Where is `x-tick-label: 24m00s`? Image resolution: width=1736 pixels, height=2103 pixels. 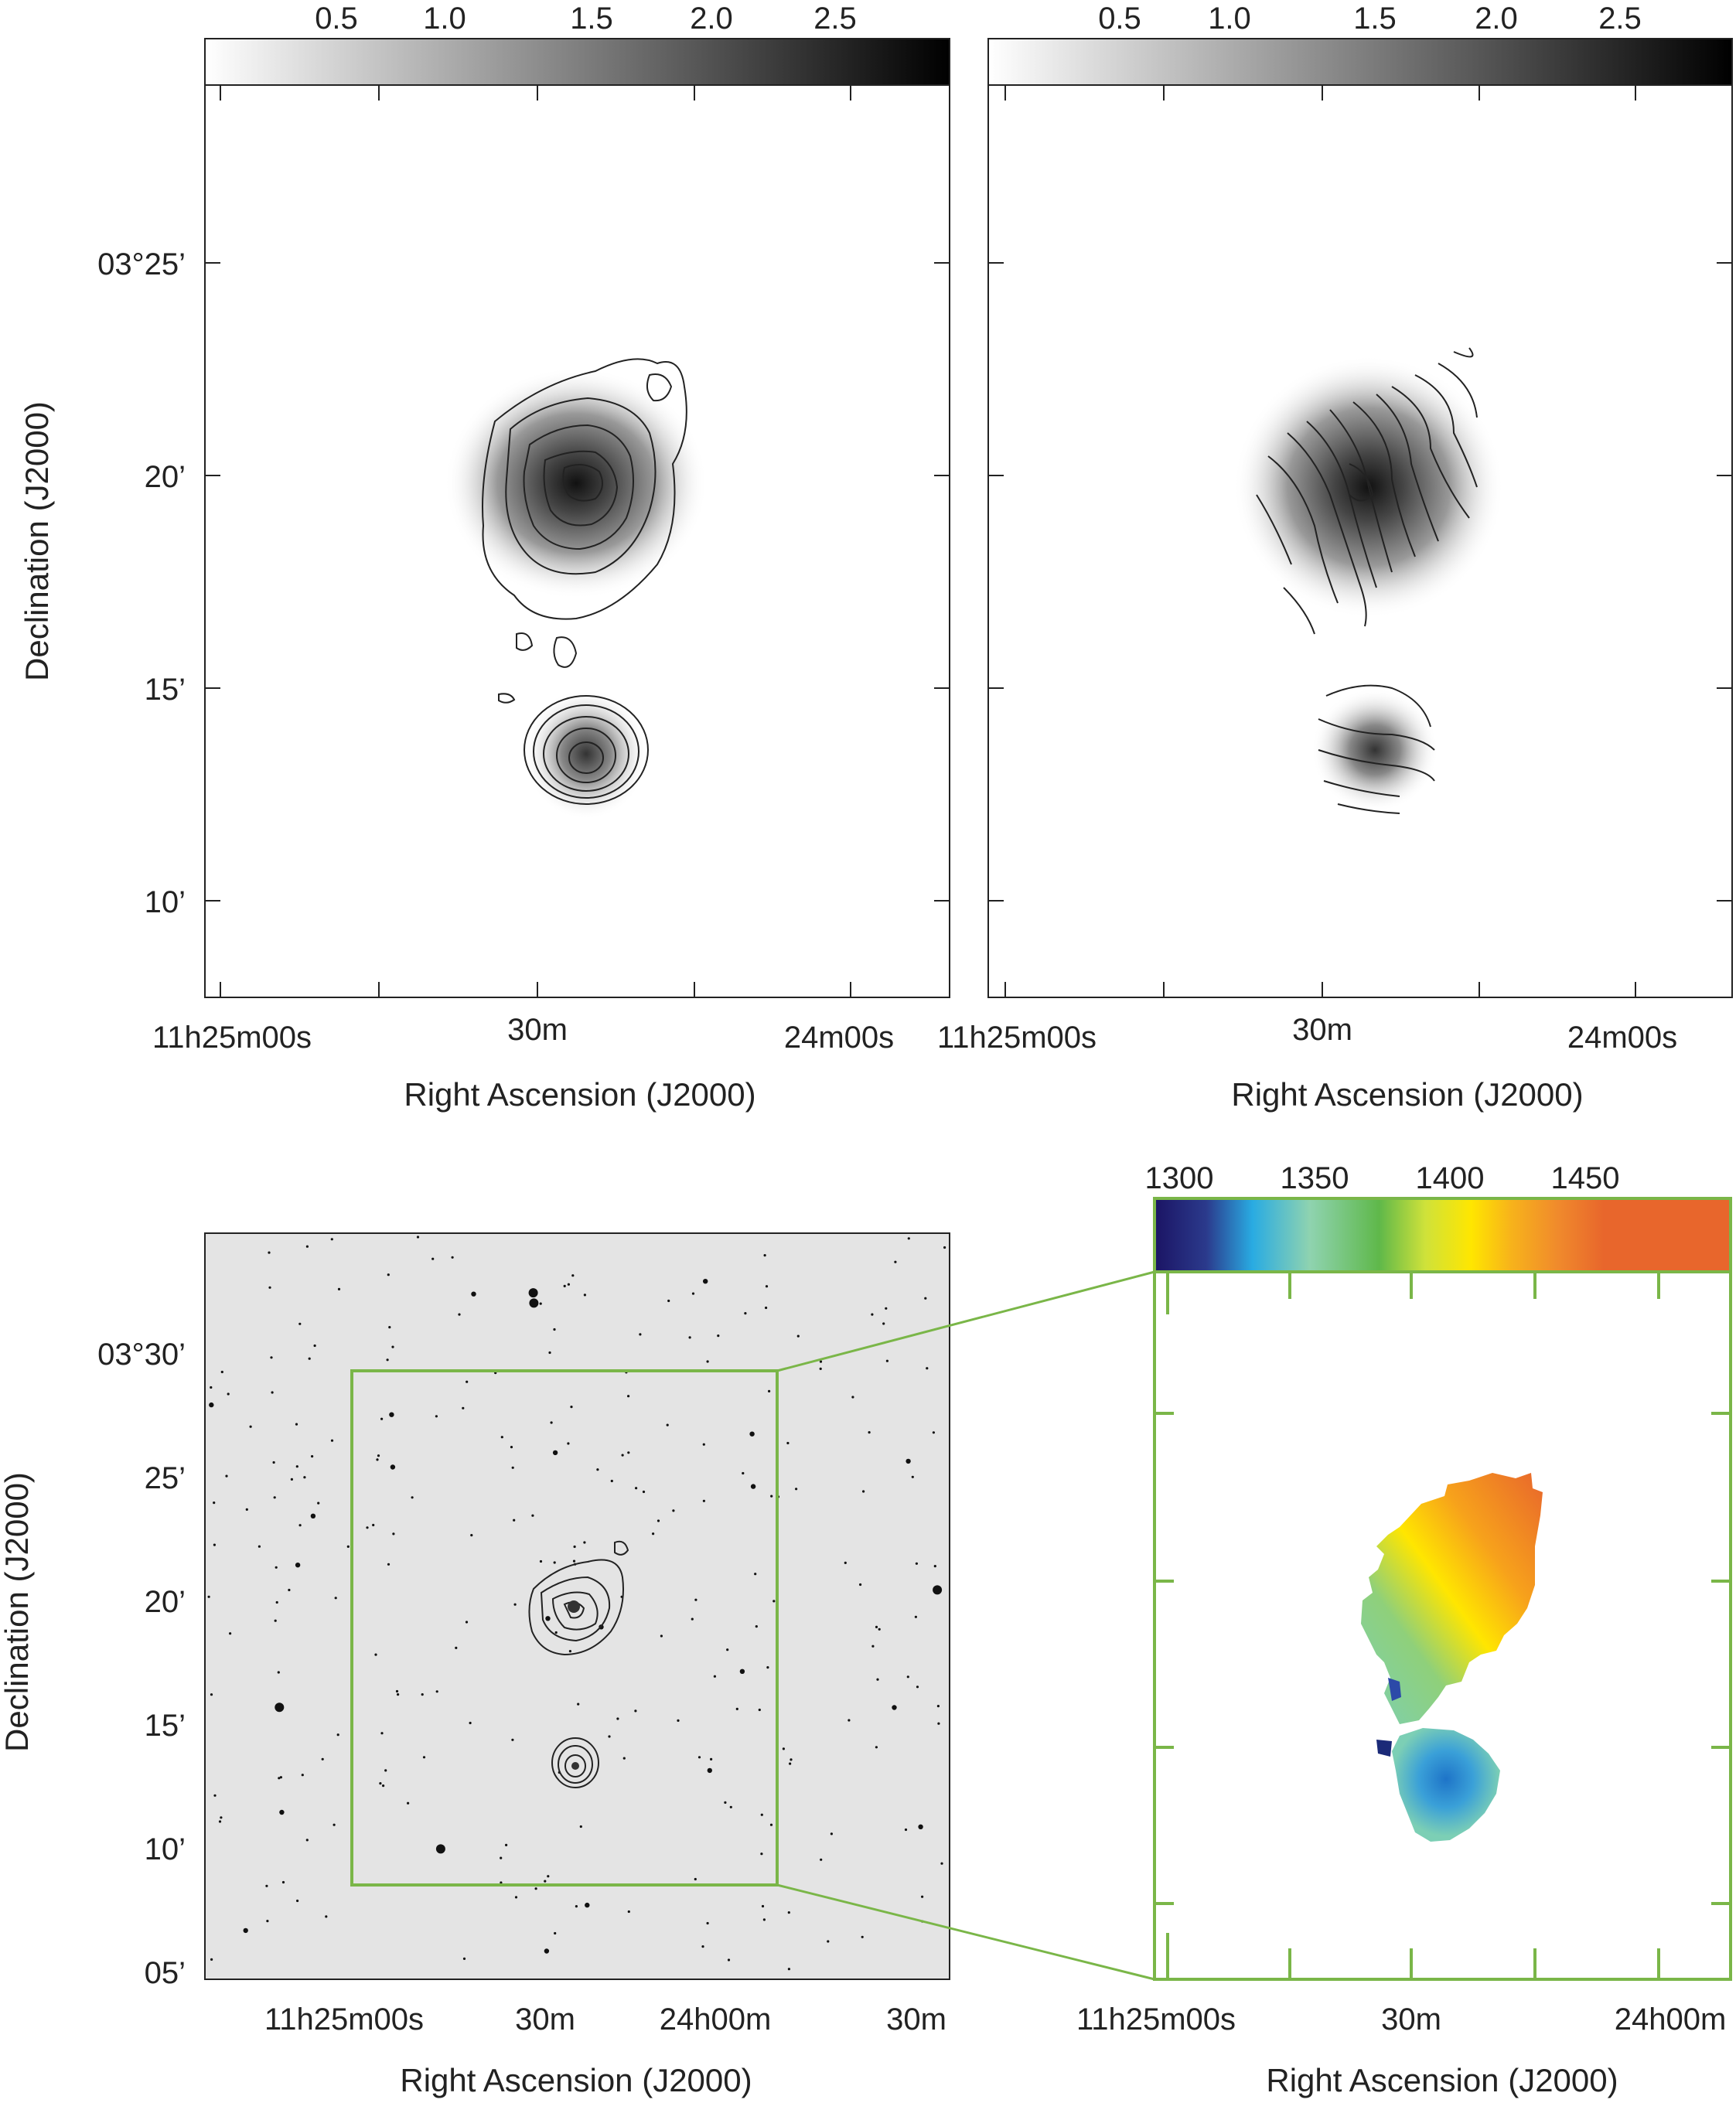
x-tick-label: 24m00s is located at coordinates (1622, 1038).